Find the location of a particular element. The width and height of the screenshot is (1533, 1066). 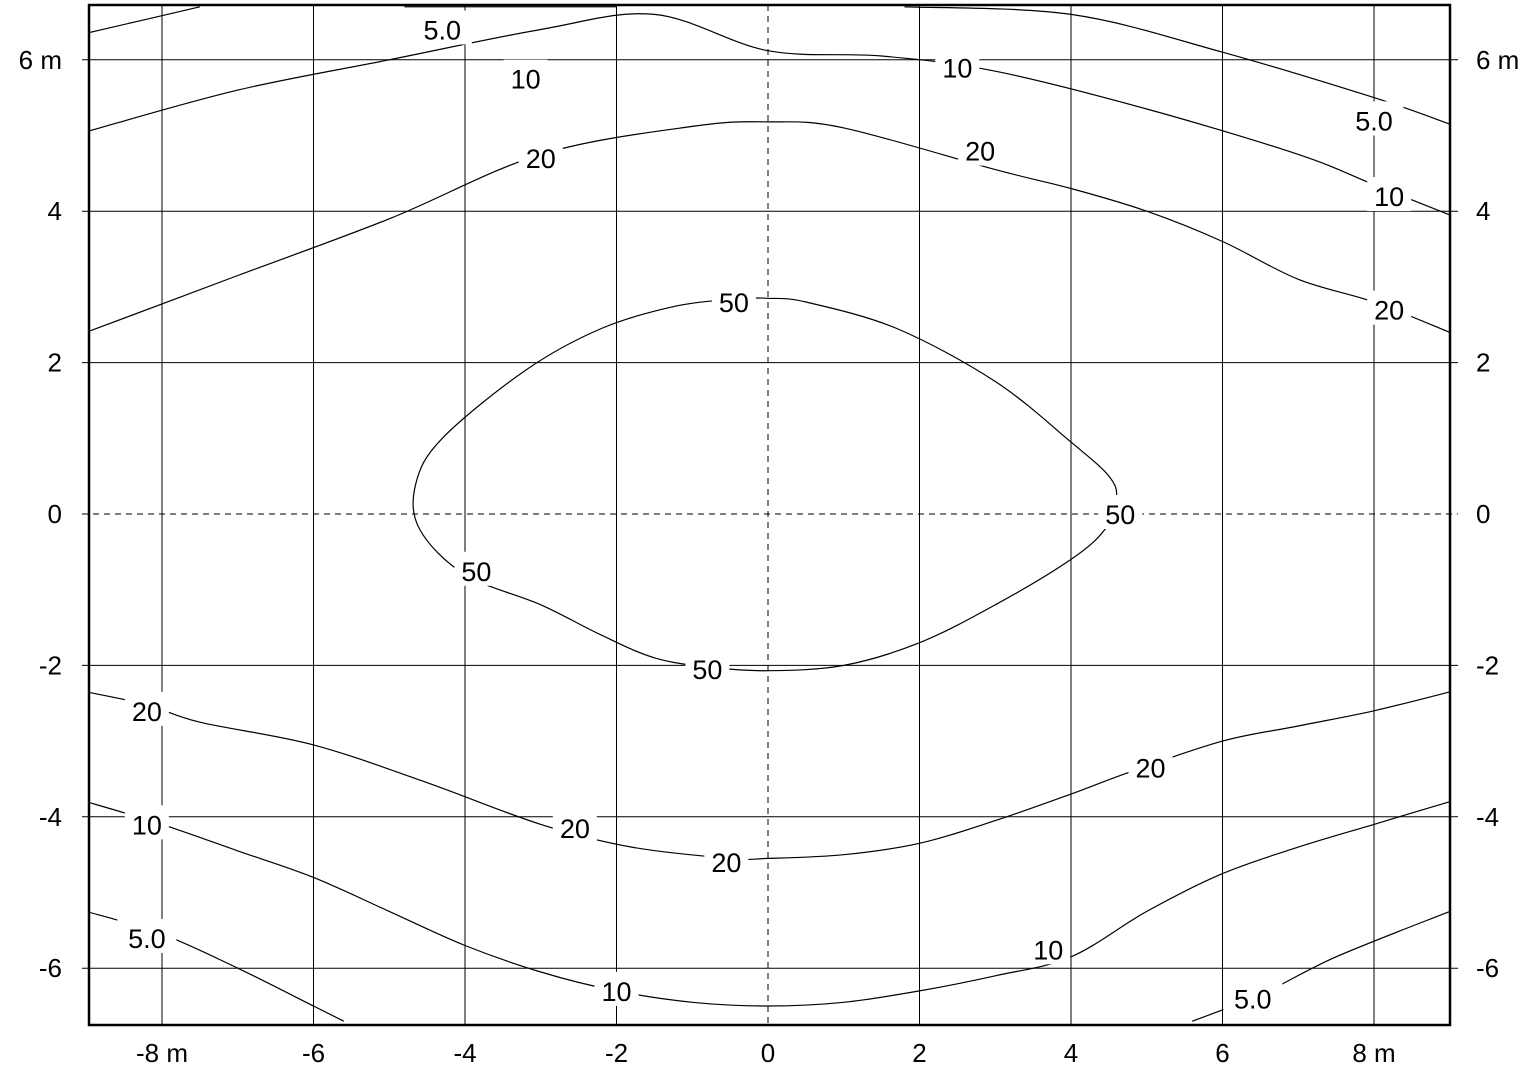

x-tick-label: 6 is located at coordinates (1222, 1052).